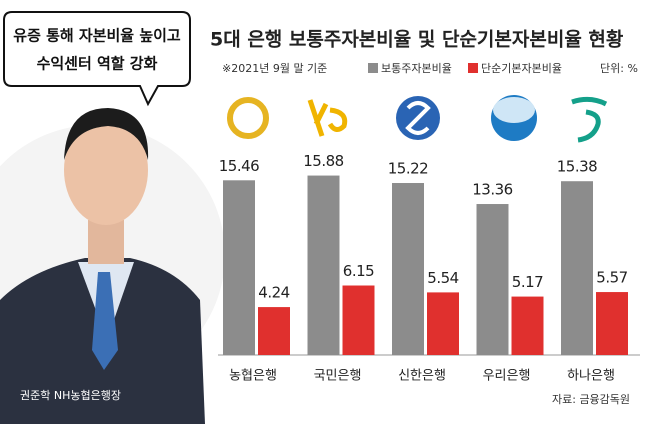 The width and height of the screenshot is (658, 428). Describe the element at coordinates (507, 376) in the screenshot. I see `x-tick-label: 우리은행` at that location.